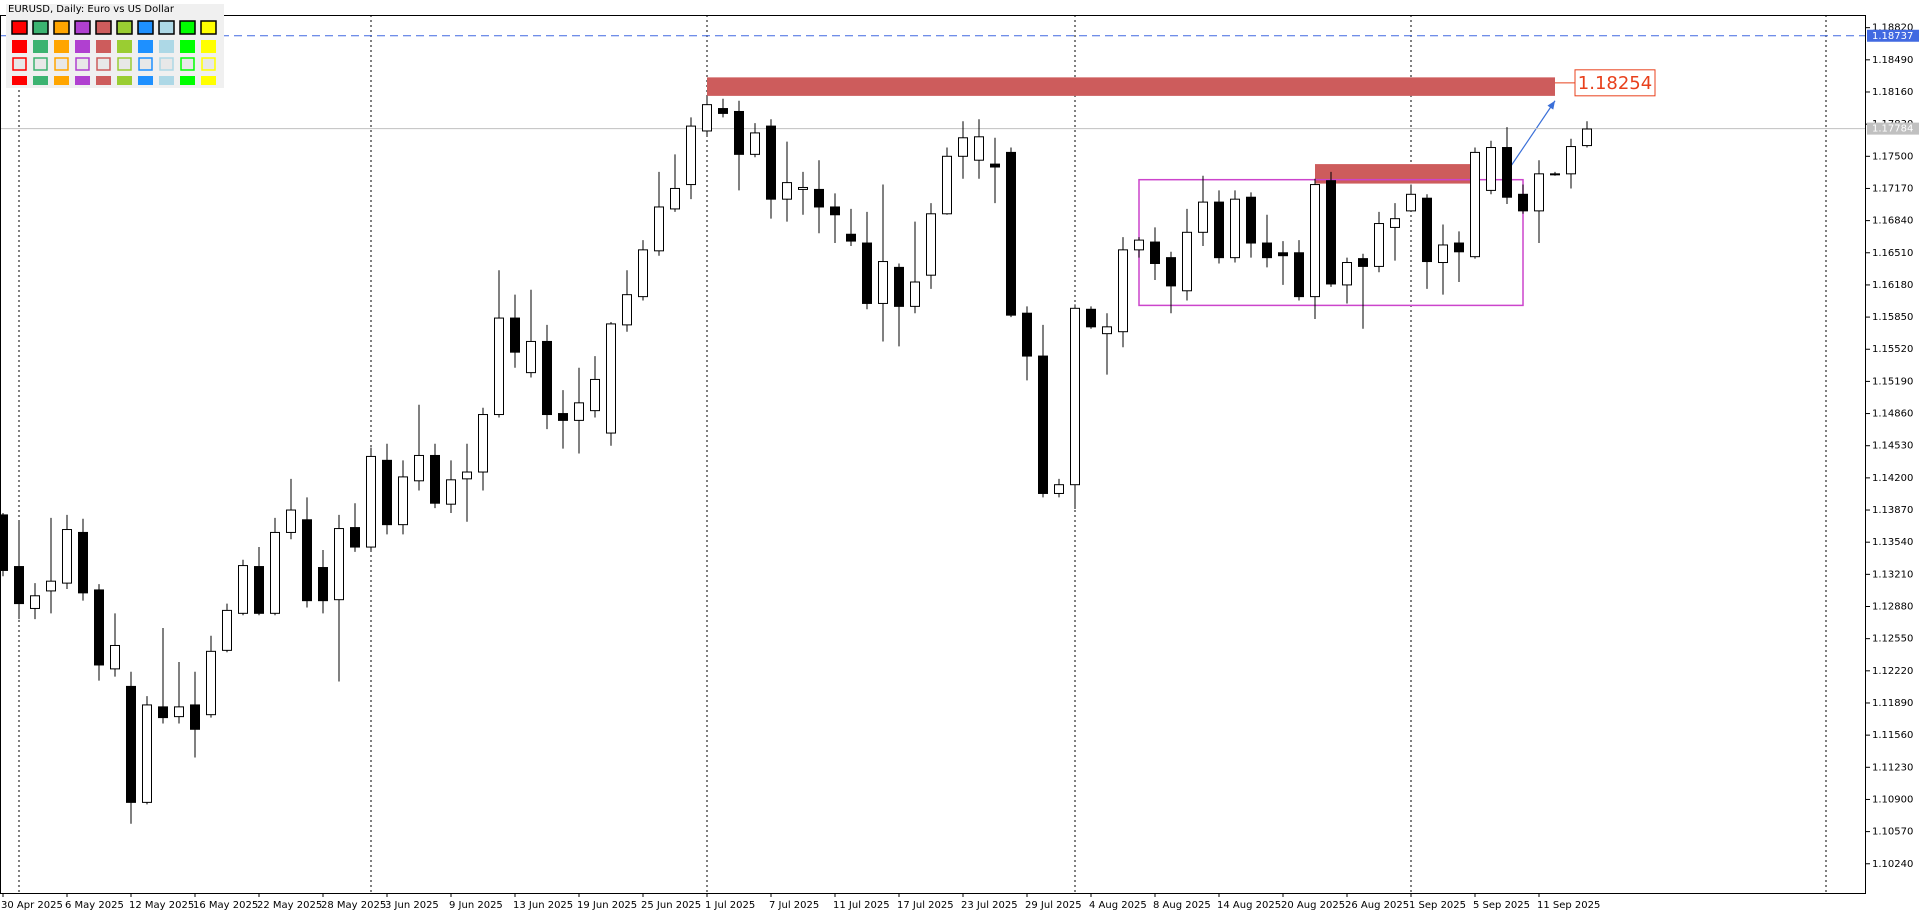 Image resolution: width=1920 pixels, height=915 pixels. I want to click on x-tick-label: 25 Jun 2025, so click(671, 905).